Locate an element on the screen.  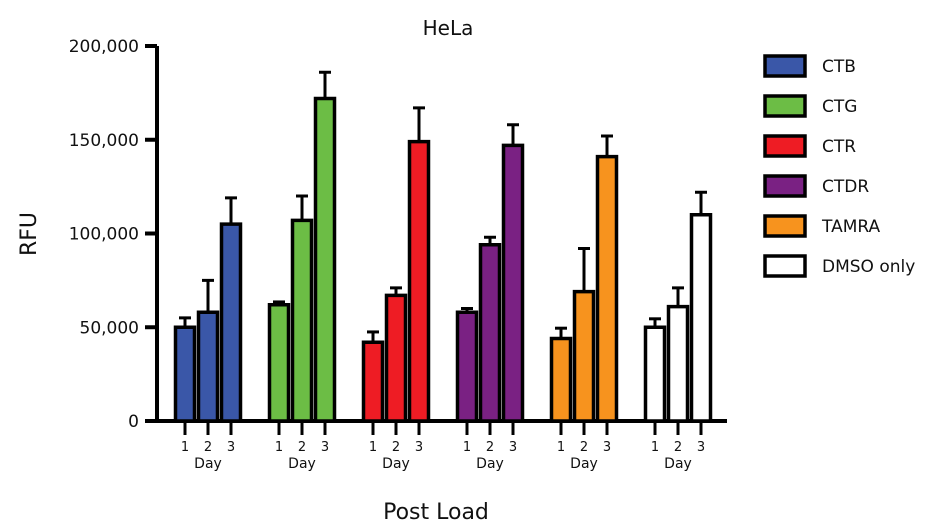
legend-item: DMSO only is located at coordinates (839, 266).